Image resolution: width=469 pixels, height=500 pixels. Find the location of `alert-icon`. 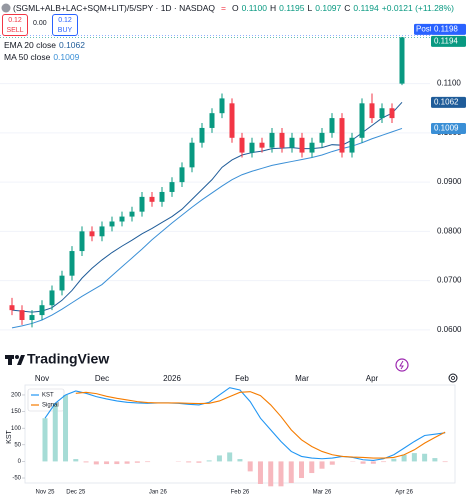

alert-icon is located at coordinates (402, 365).